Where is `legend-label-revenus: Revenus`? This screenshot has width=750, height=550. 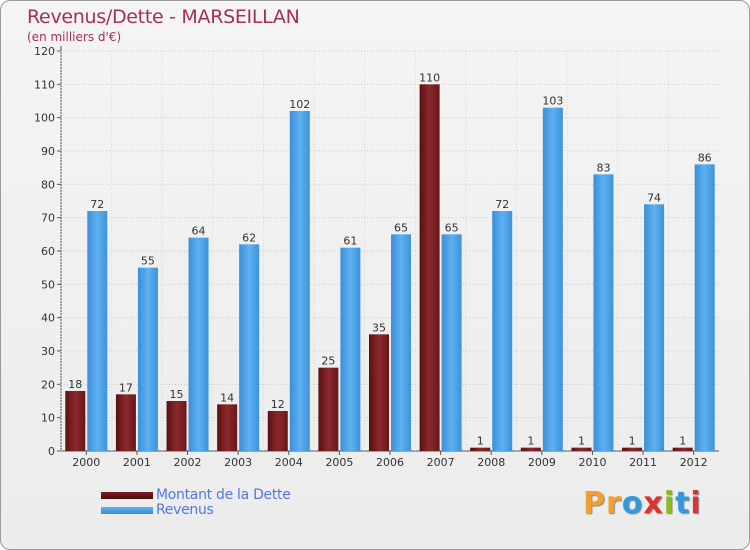
legend-label-revenus: Revenus is located at coordinates (185, 510).